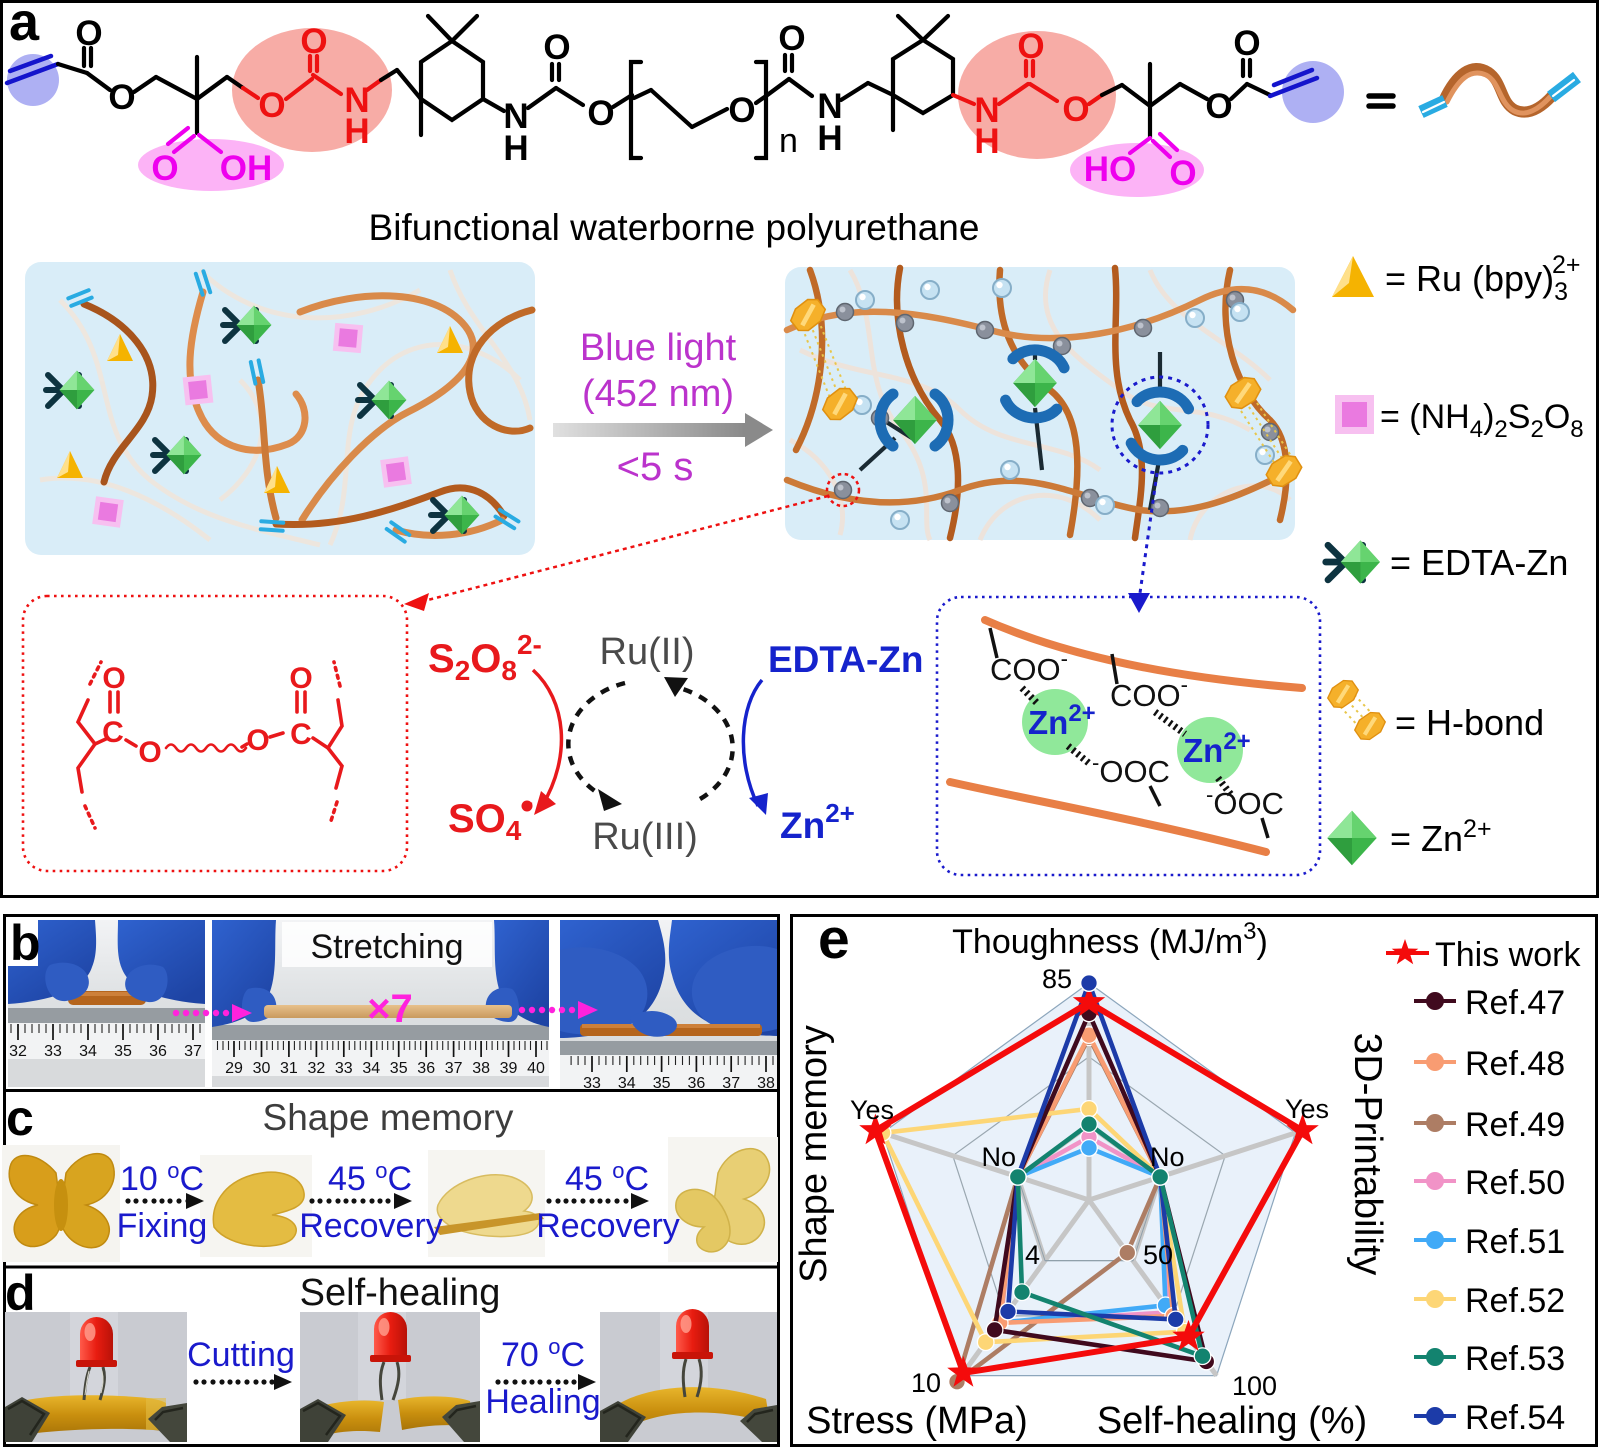 The height and width of the screenshot is (1447, 1600). I want to click on svg-text: = (NH4)2S2O8, so click(1482, 420).